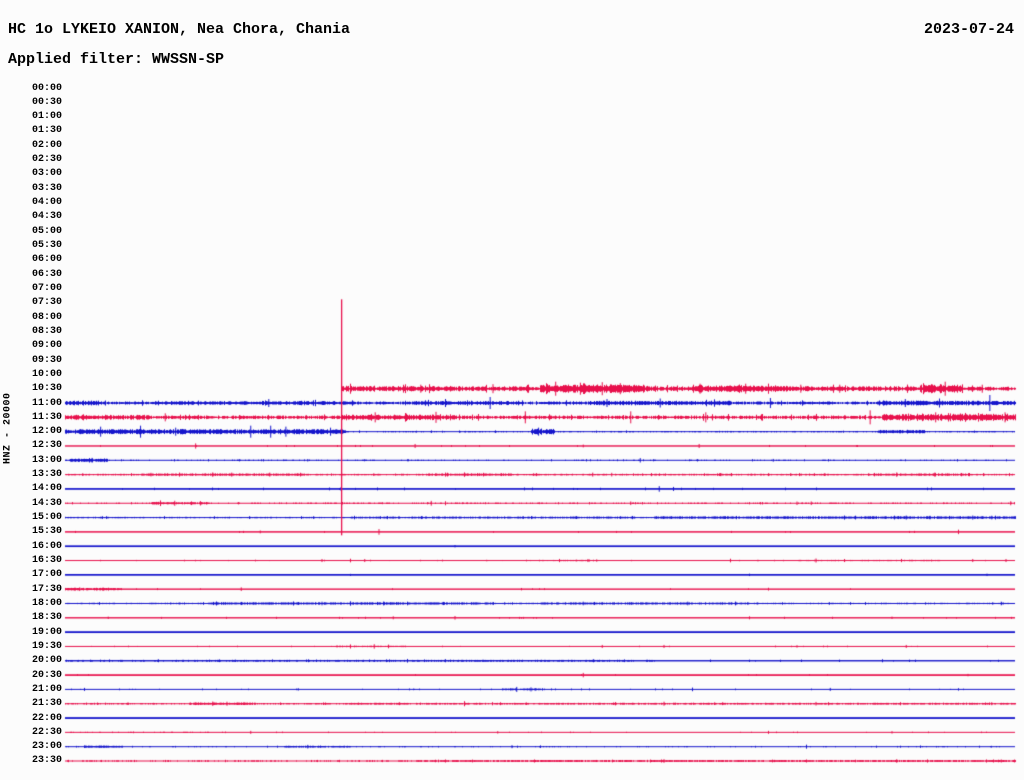 The width and height of the screenshot is (1024, 780). I want to click on time-label: 23:30, so click(46, 761).